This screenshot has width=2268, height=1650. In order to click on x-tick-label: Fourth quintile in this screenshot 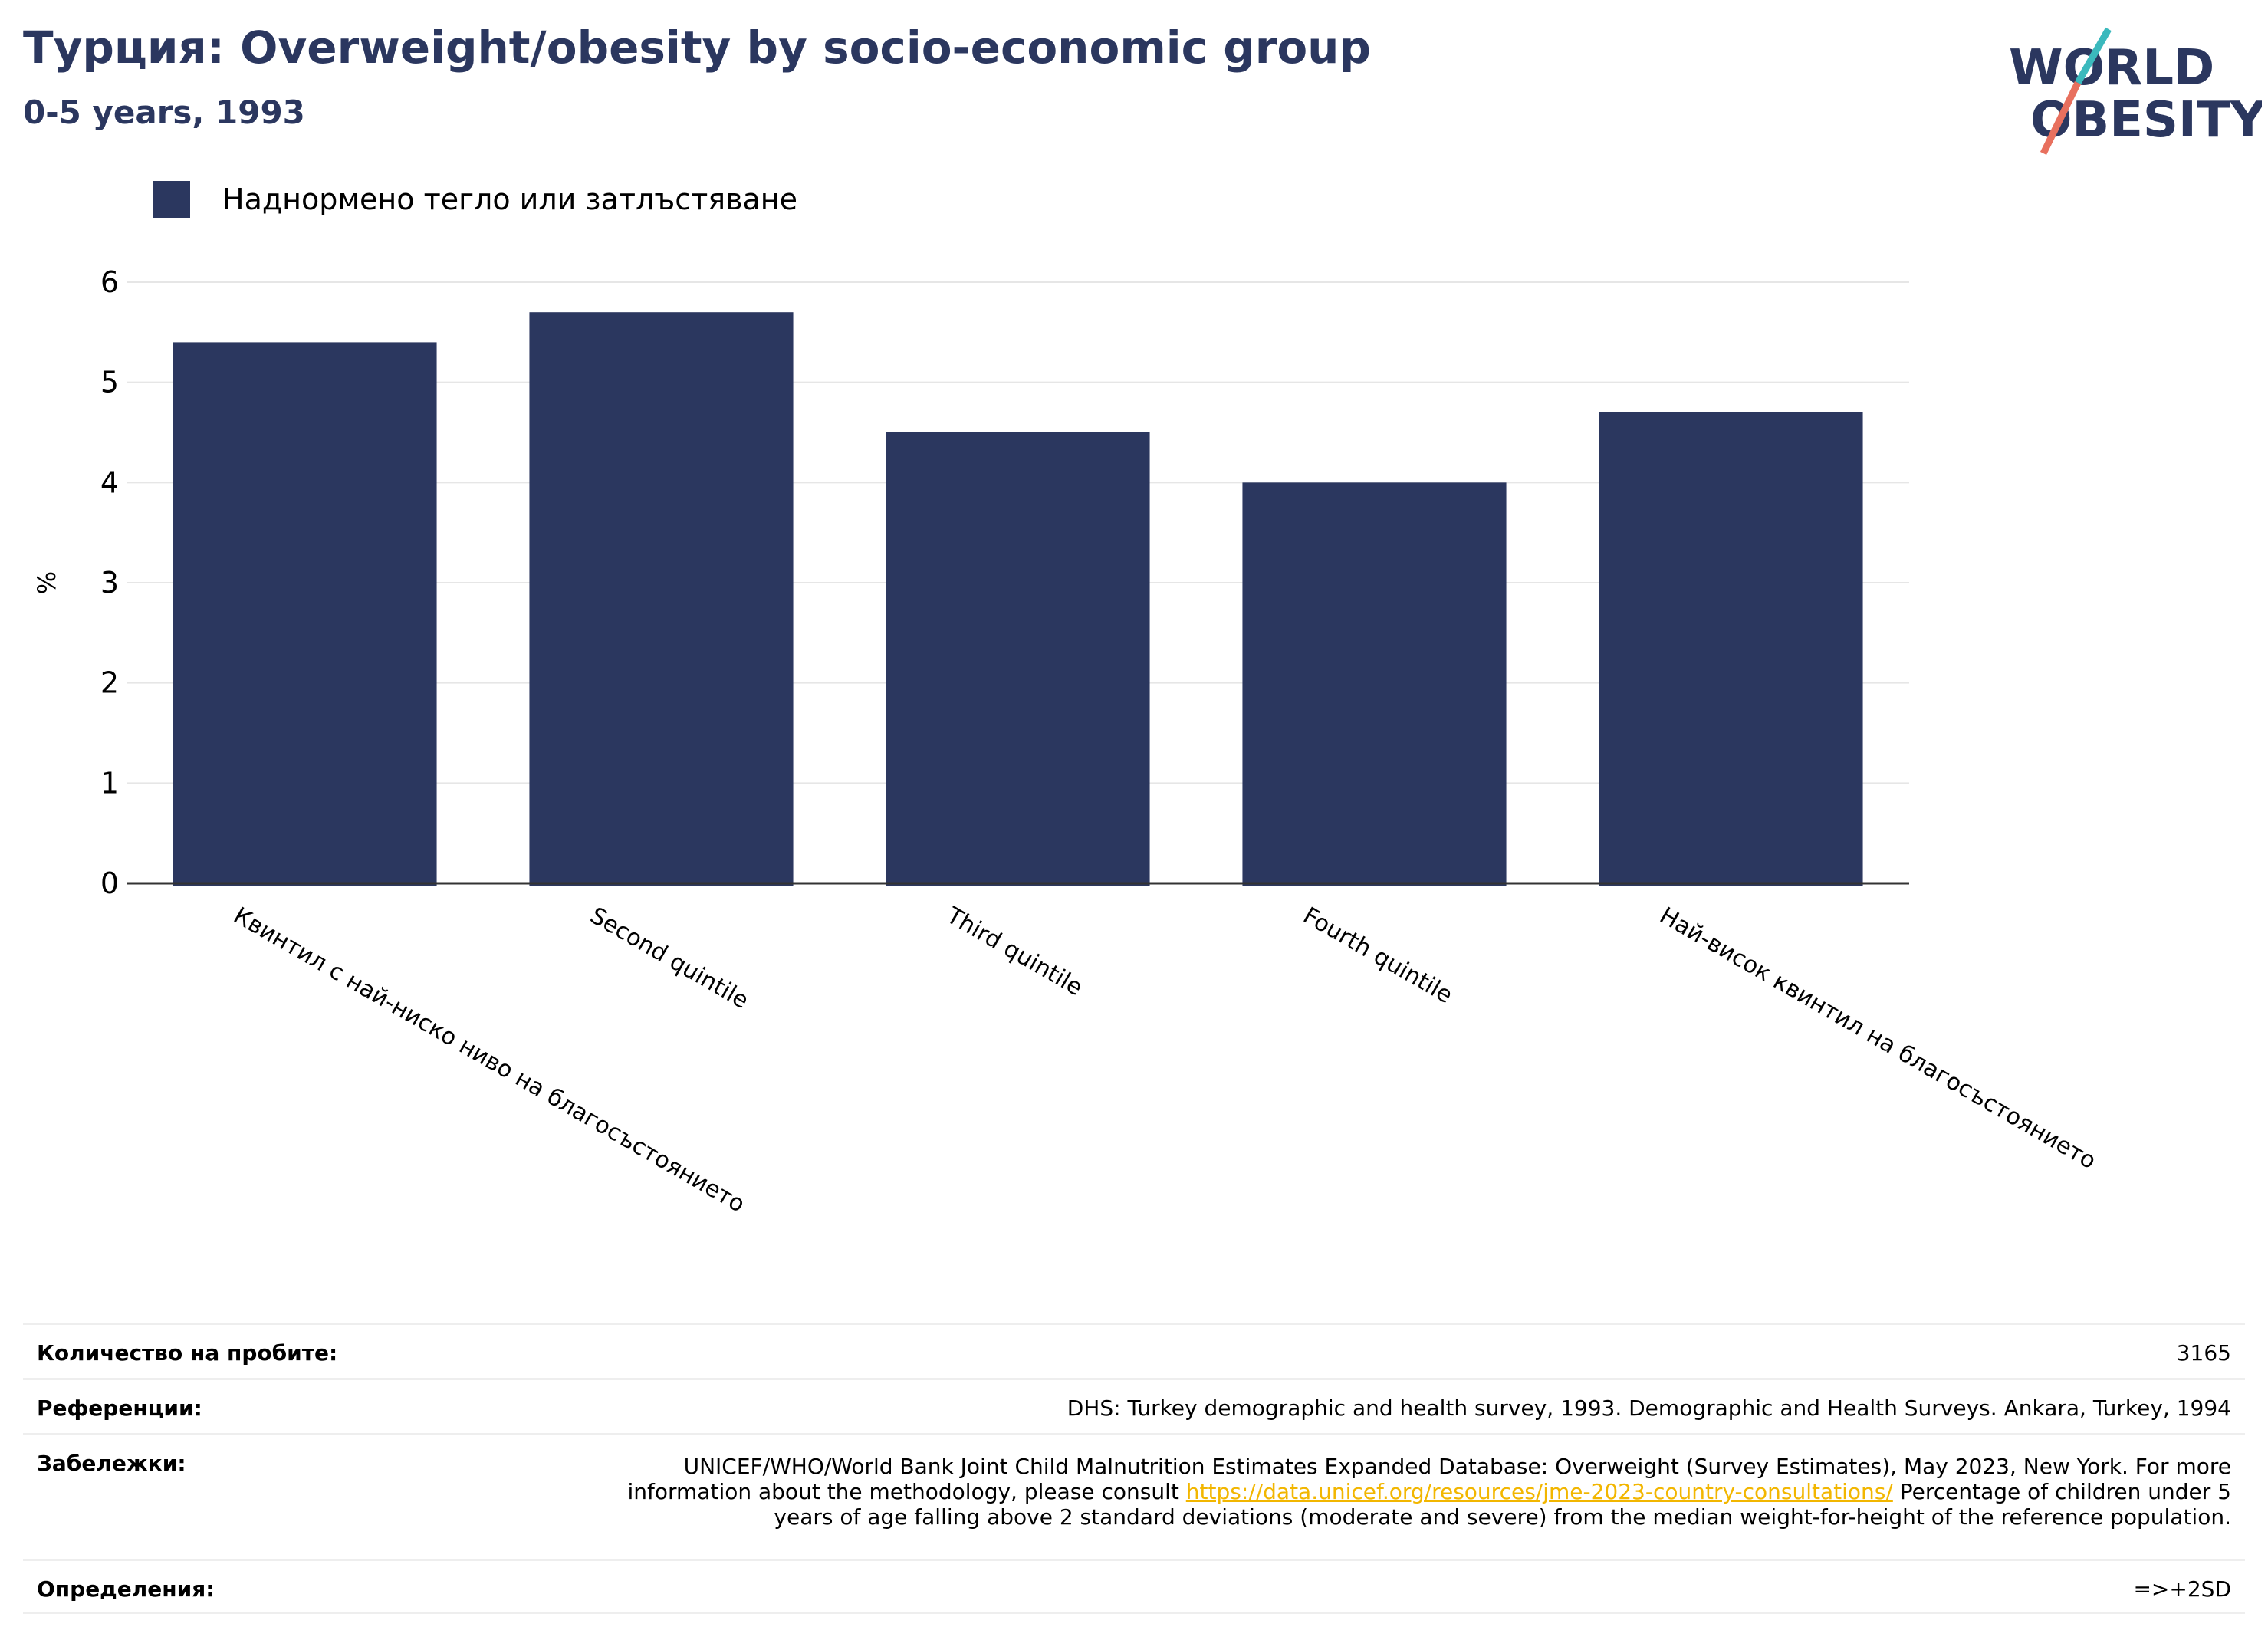, I will do `click(1378, 956)`.